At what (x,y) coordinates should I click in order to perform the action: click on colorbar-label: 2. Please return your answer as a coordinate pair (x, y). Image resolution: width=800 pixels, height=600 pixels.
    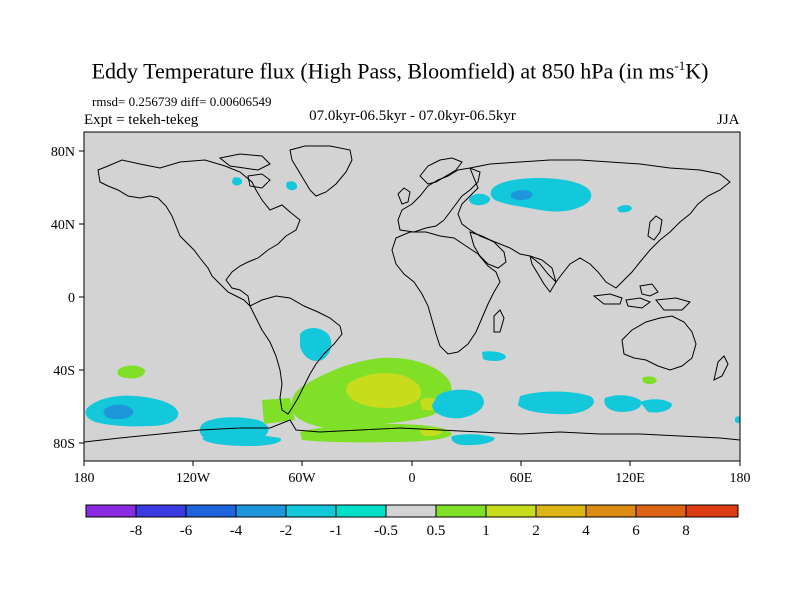
    Looking at the image, I should click on (536, 531).